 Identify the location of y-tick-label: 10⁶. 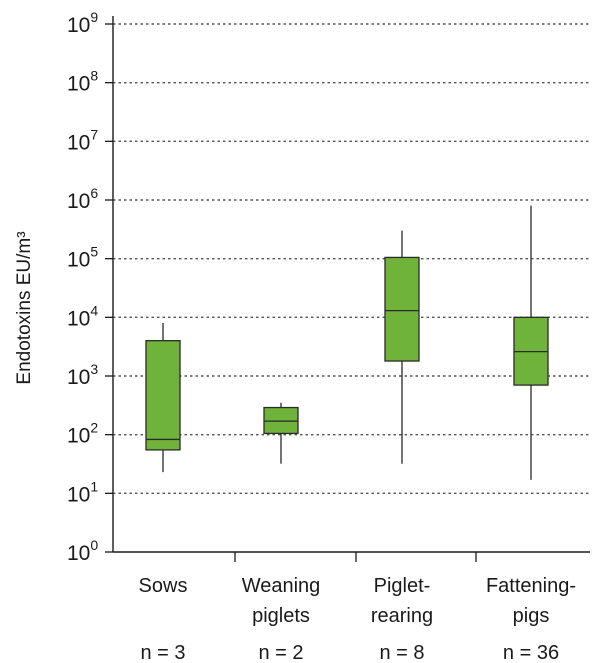
(82, 199).